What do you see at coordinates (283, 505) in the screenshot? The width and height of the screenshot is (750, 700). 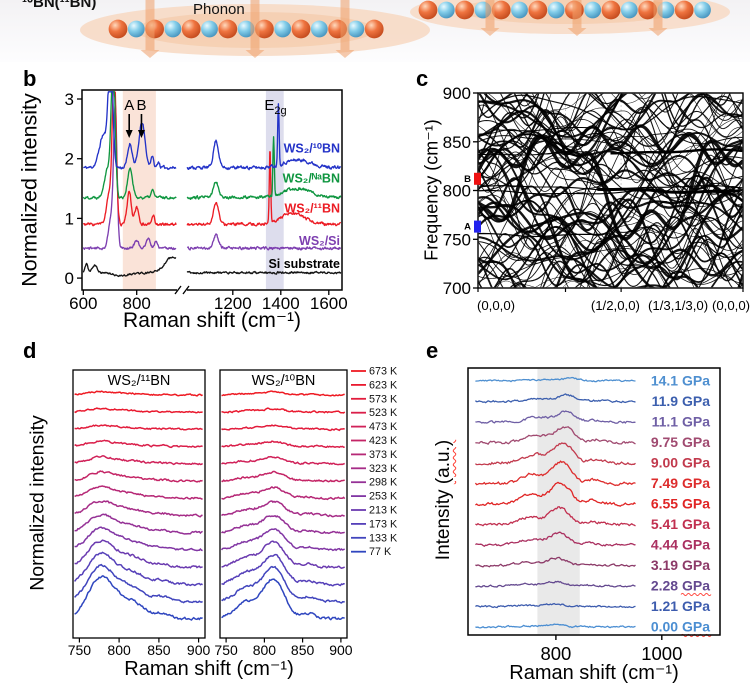 I see `temperature-traces` at bounding box center [283, 505].